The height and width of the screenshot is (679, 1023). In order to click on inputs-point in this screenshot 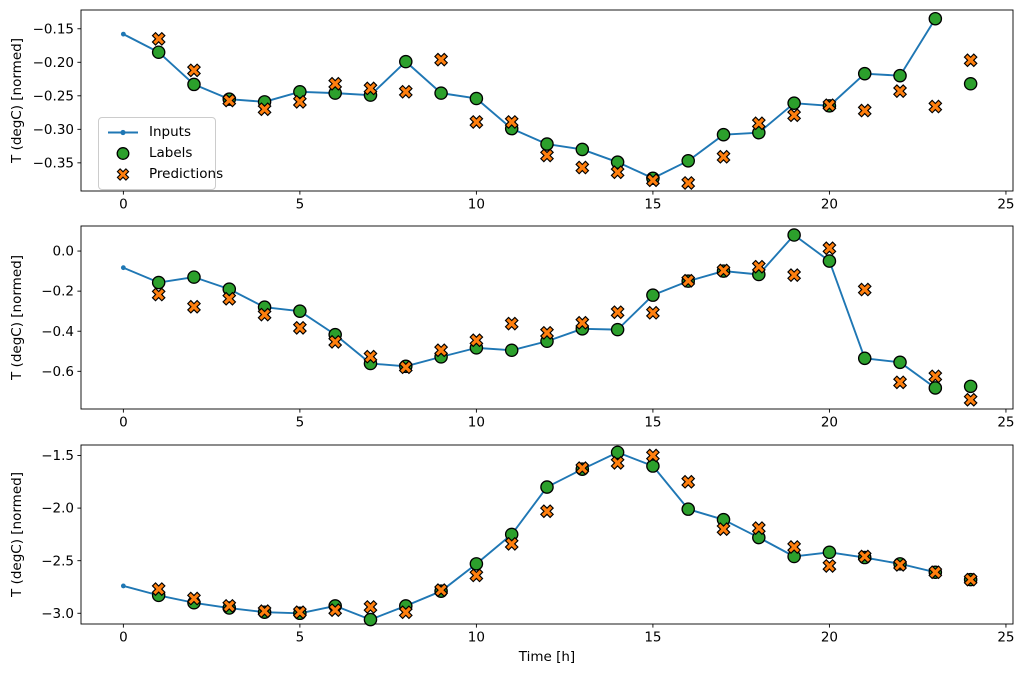, I will do `click(123, 34)`.